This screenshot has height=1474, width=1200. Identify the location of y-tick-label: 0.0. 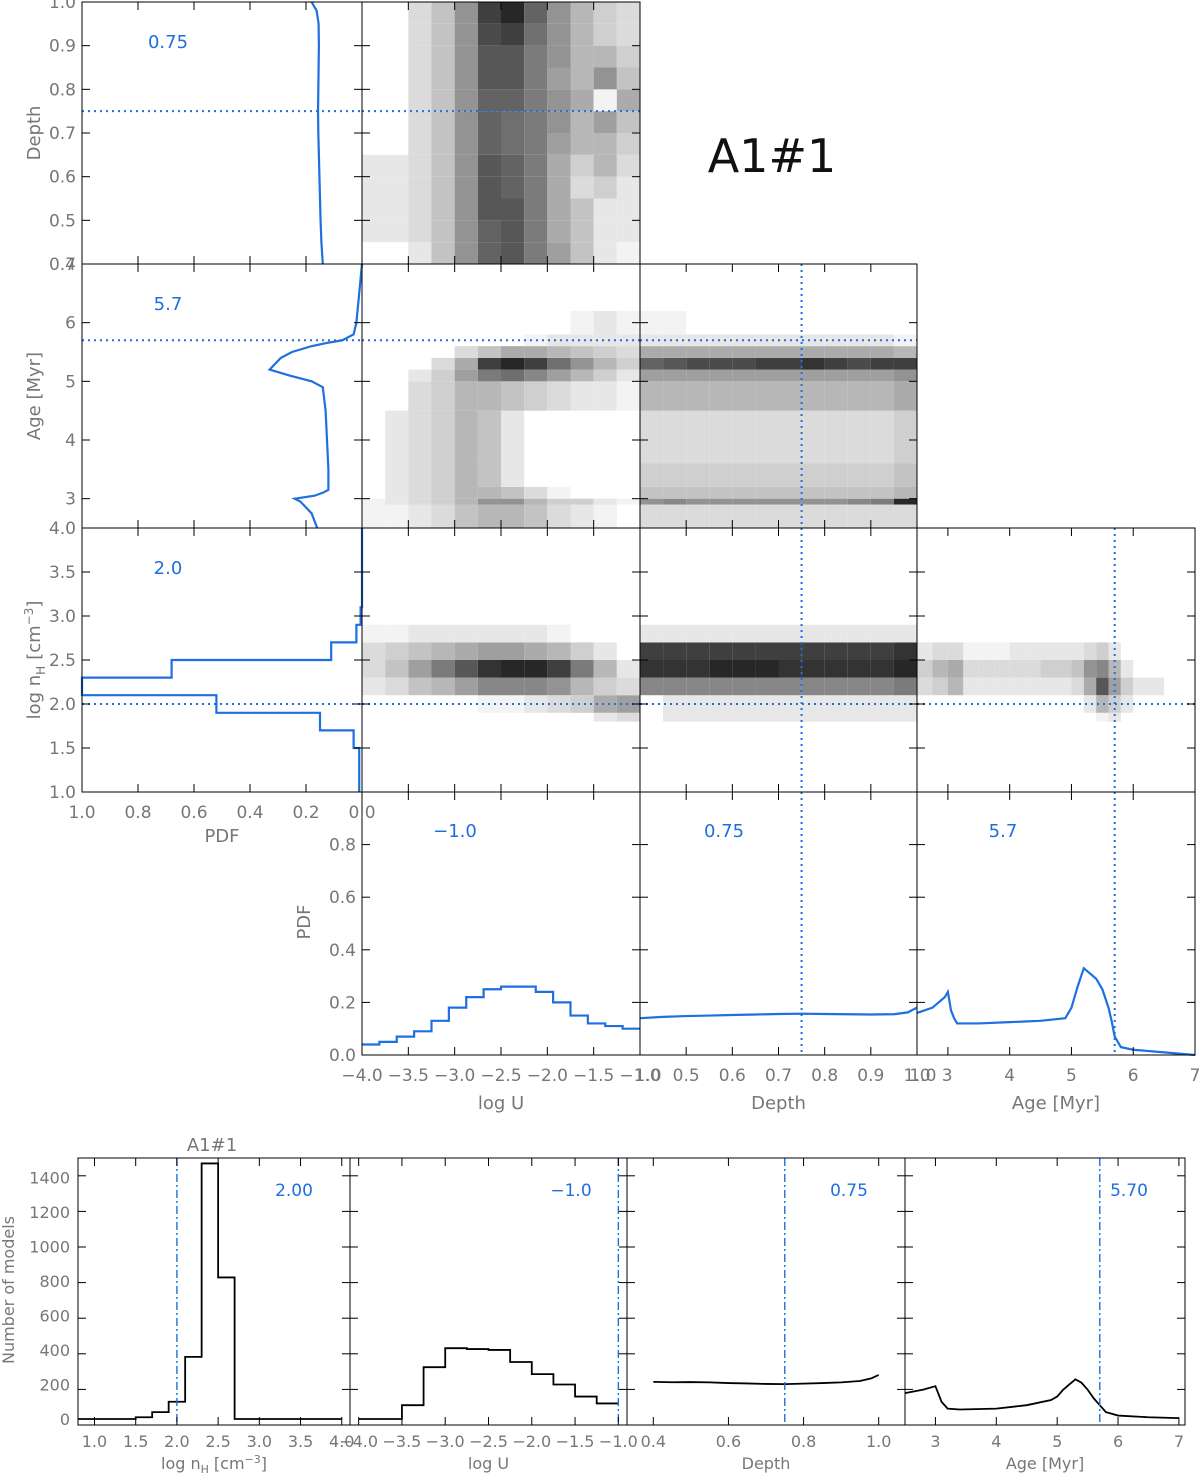
(342, 1056).